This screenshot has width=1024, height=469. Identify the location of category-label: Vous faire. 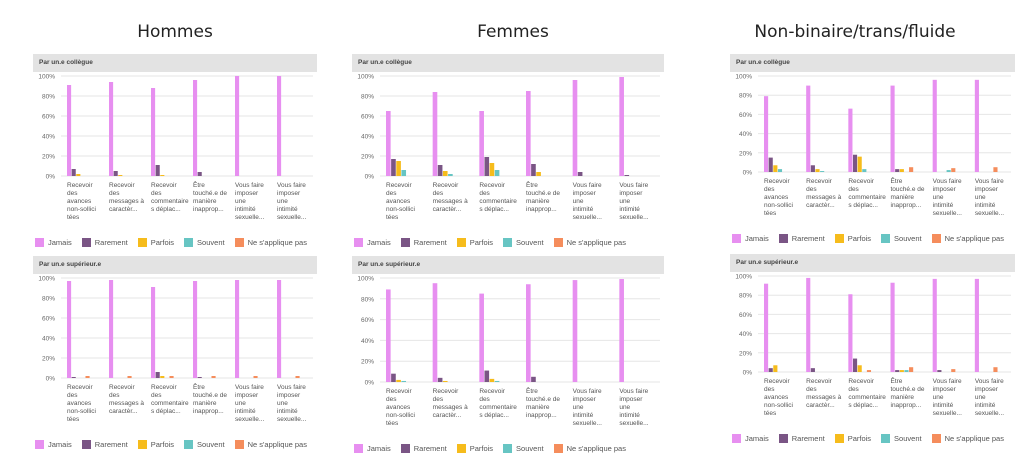
(989, 381).